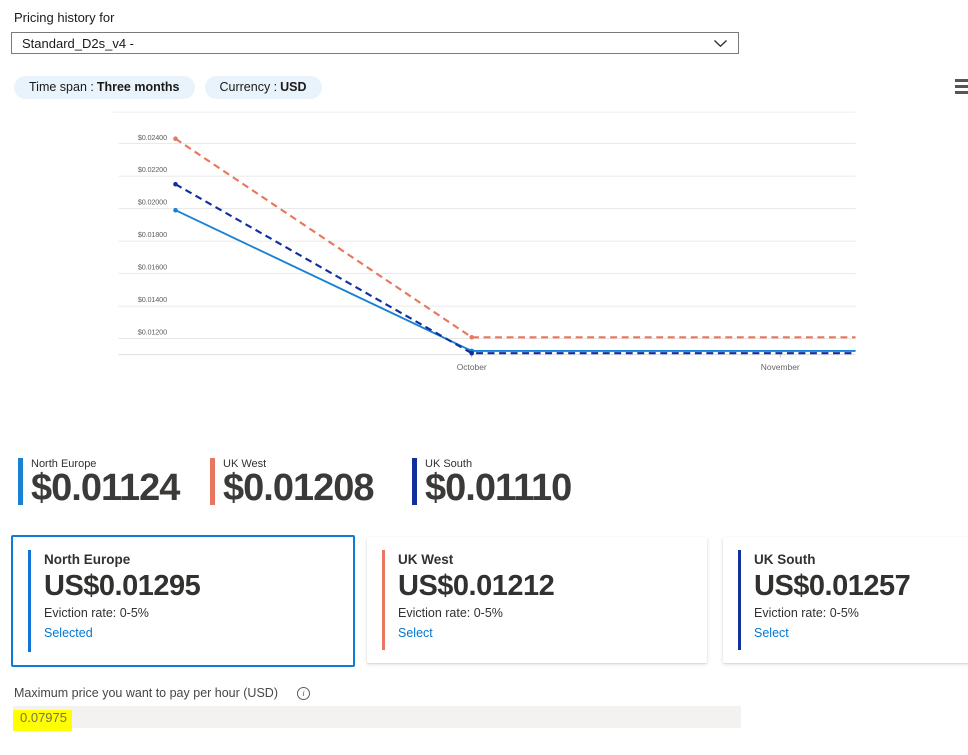 The width and height of the screenshot is (968, 755). I want to click on legend-name: North Europe, so click(64, 464).